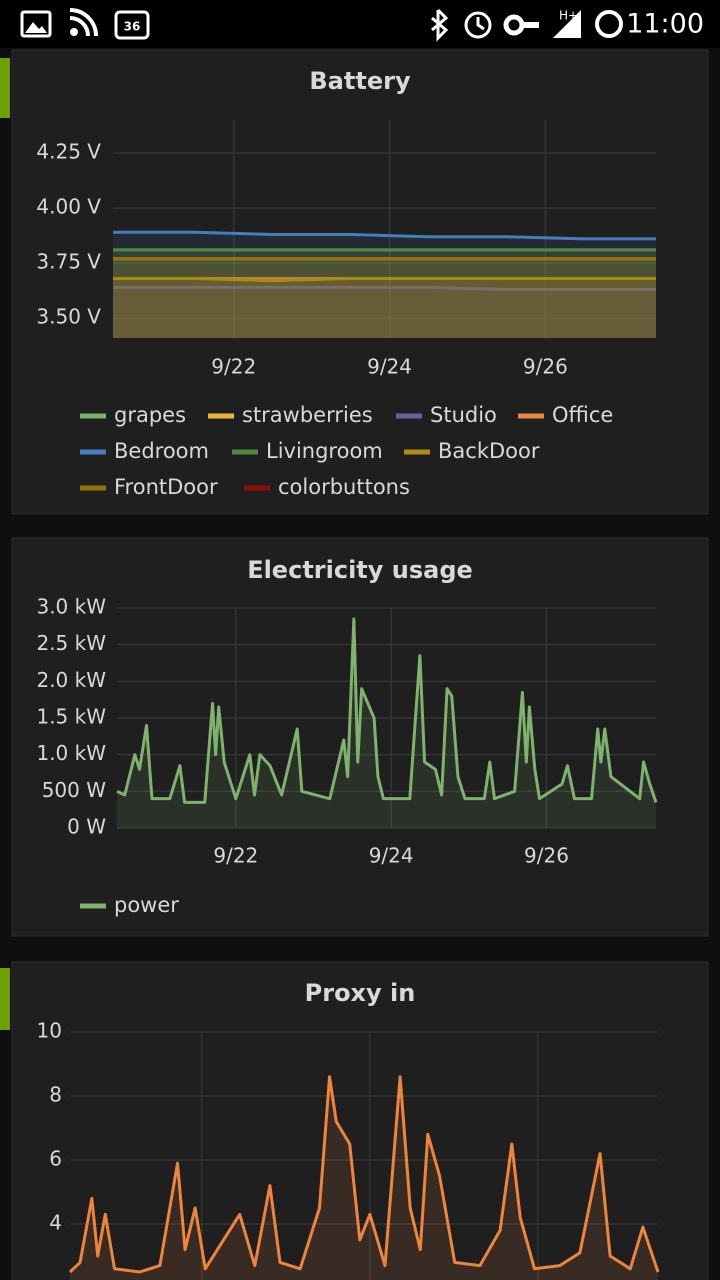  Describe the element at coordinates (71, 680) in the screenshot. I see `y-tick-label: 2.0 kW` at that location.